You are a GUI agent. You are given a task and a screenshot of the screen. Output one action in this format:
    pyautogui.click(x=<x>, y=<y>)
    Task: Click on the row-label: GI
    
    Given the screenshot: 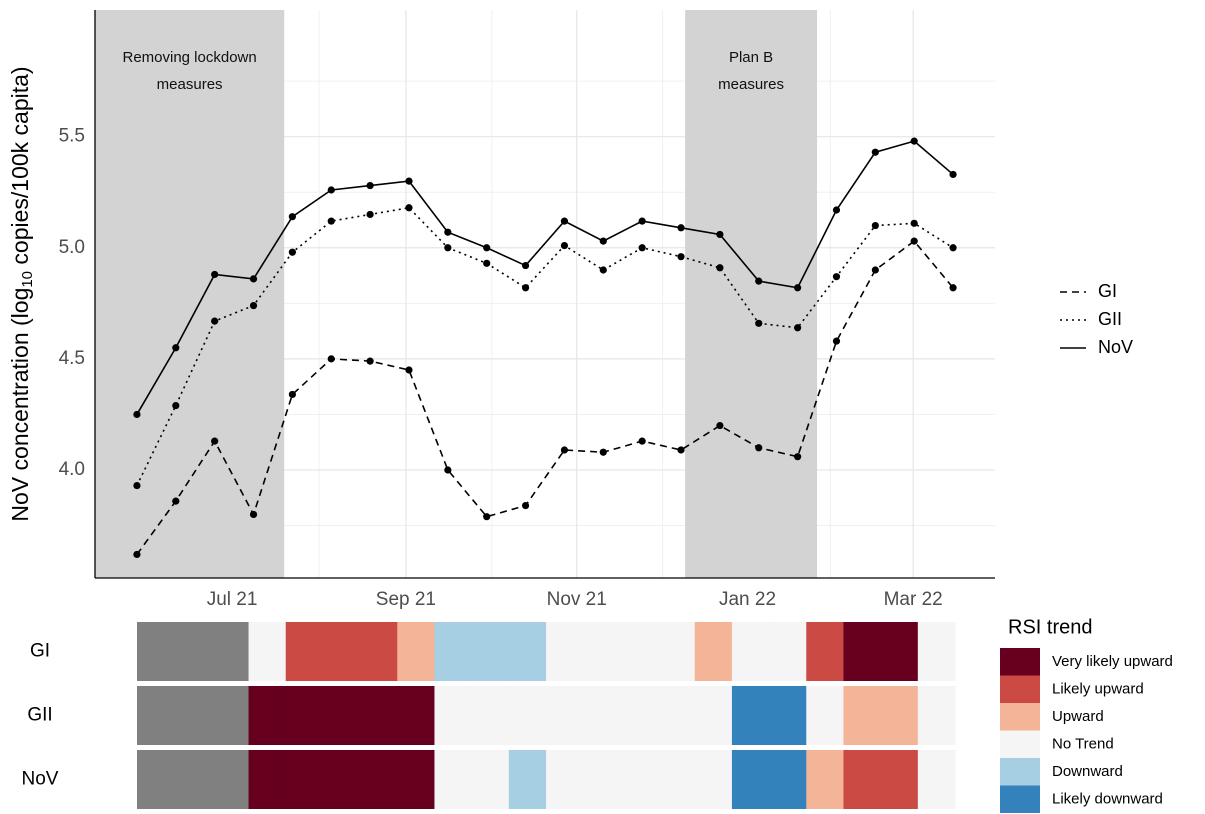 What is the action you would take?
    pyautogui.click(x=40, y=651)
    